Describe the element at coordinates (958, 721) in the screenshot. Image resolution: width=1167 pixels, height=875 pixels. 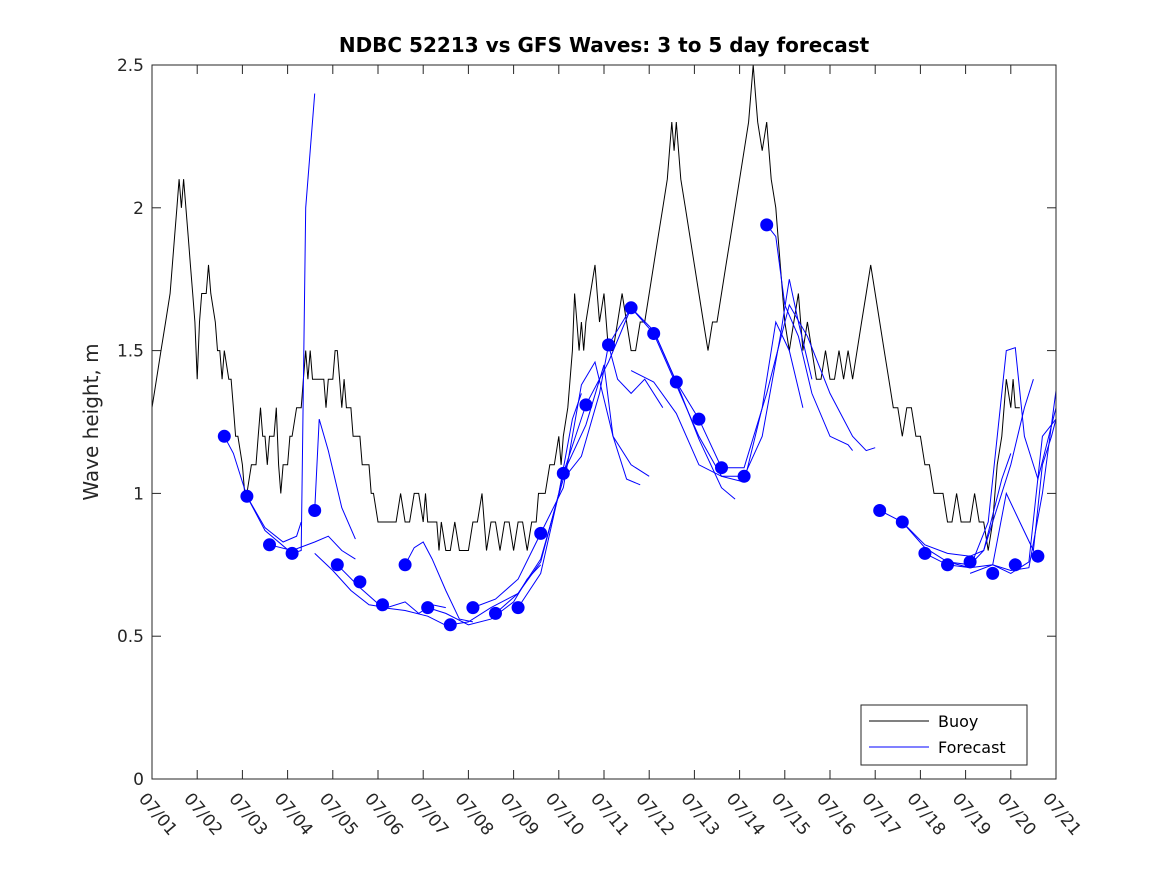
I see `legend-label-buoy: Buoy` at that location.